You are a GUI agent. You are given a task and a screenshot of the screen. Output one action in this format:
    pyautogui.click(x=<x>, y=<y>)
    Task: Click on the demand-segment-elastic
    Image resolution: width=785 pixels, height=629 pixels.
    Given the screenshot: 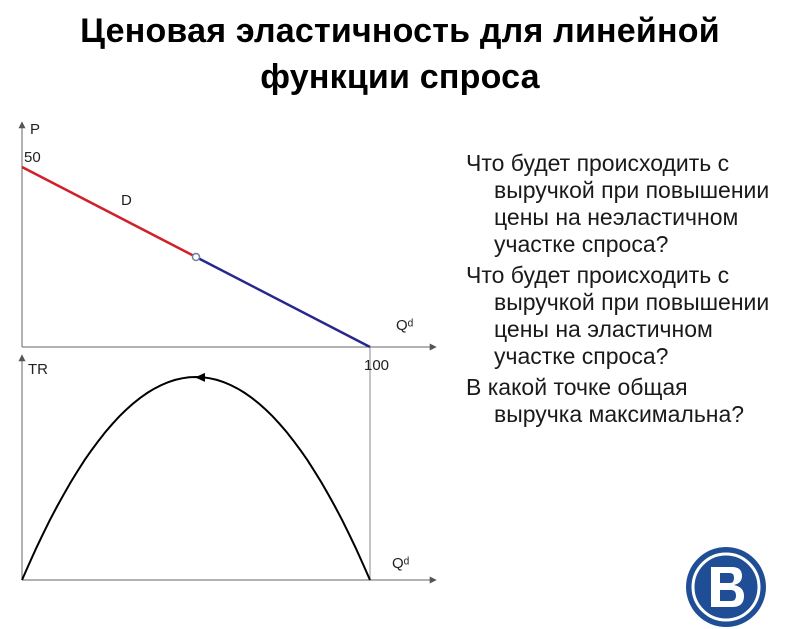 What is the action you would take?
    pyautogui.click(x=109, y=212)
    